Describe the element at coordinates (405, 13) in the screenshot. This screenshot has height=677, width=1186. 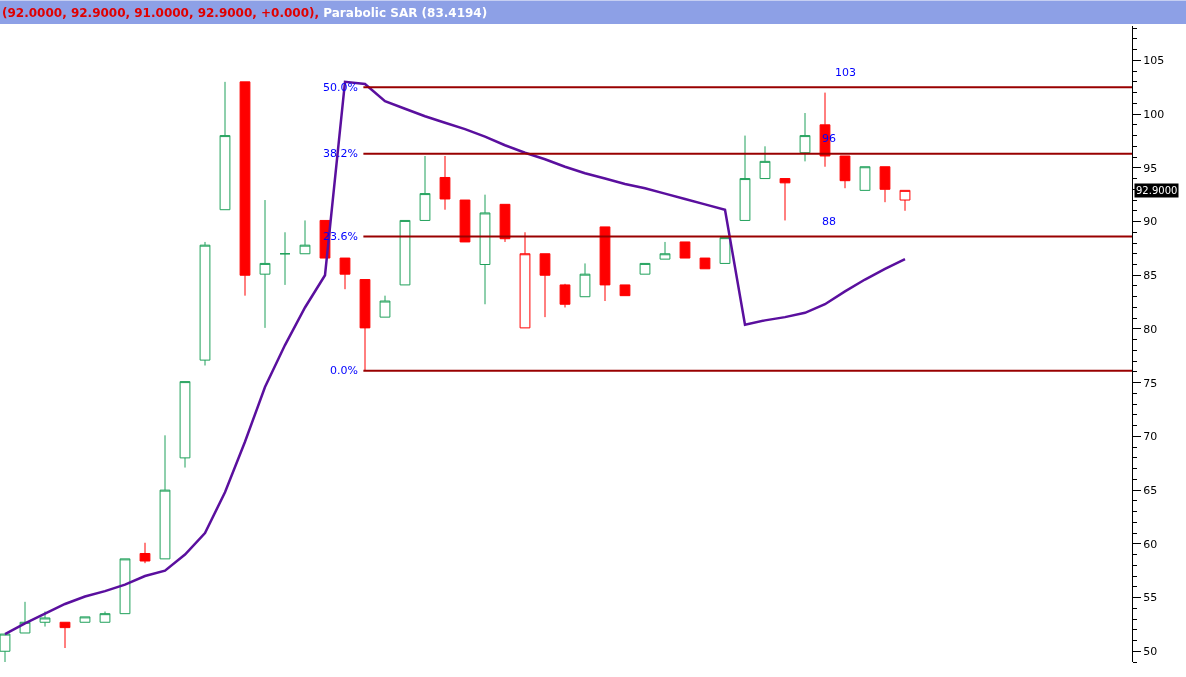
I see `chart-subtitle: Parabolic SAR (83.4194)` at that location.